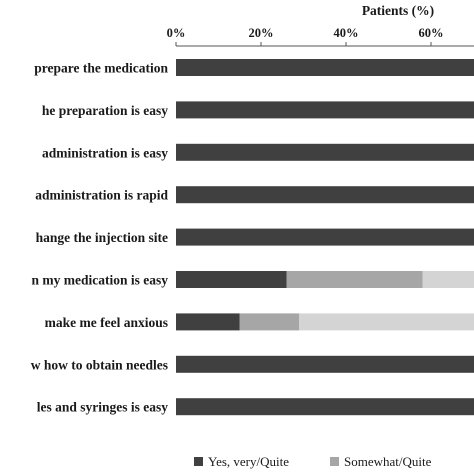 The height and width of the screenshot is (474, 474). I want to click on x-tick-label: 20%, so click(261, 33).